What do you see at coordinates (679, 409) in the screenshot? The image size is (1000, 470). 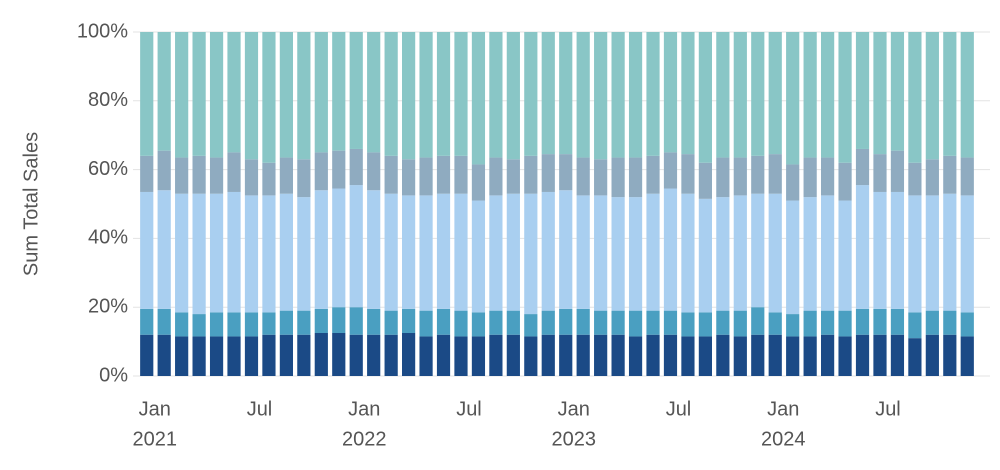 I see `x-tick-label: Jul` at bounding box center [679, 409].